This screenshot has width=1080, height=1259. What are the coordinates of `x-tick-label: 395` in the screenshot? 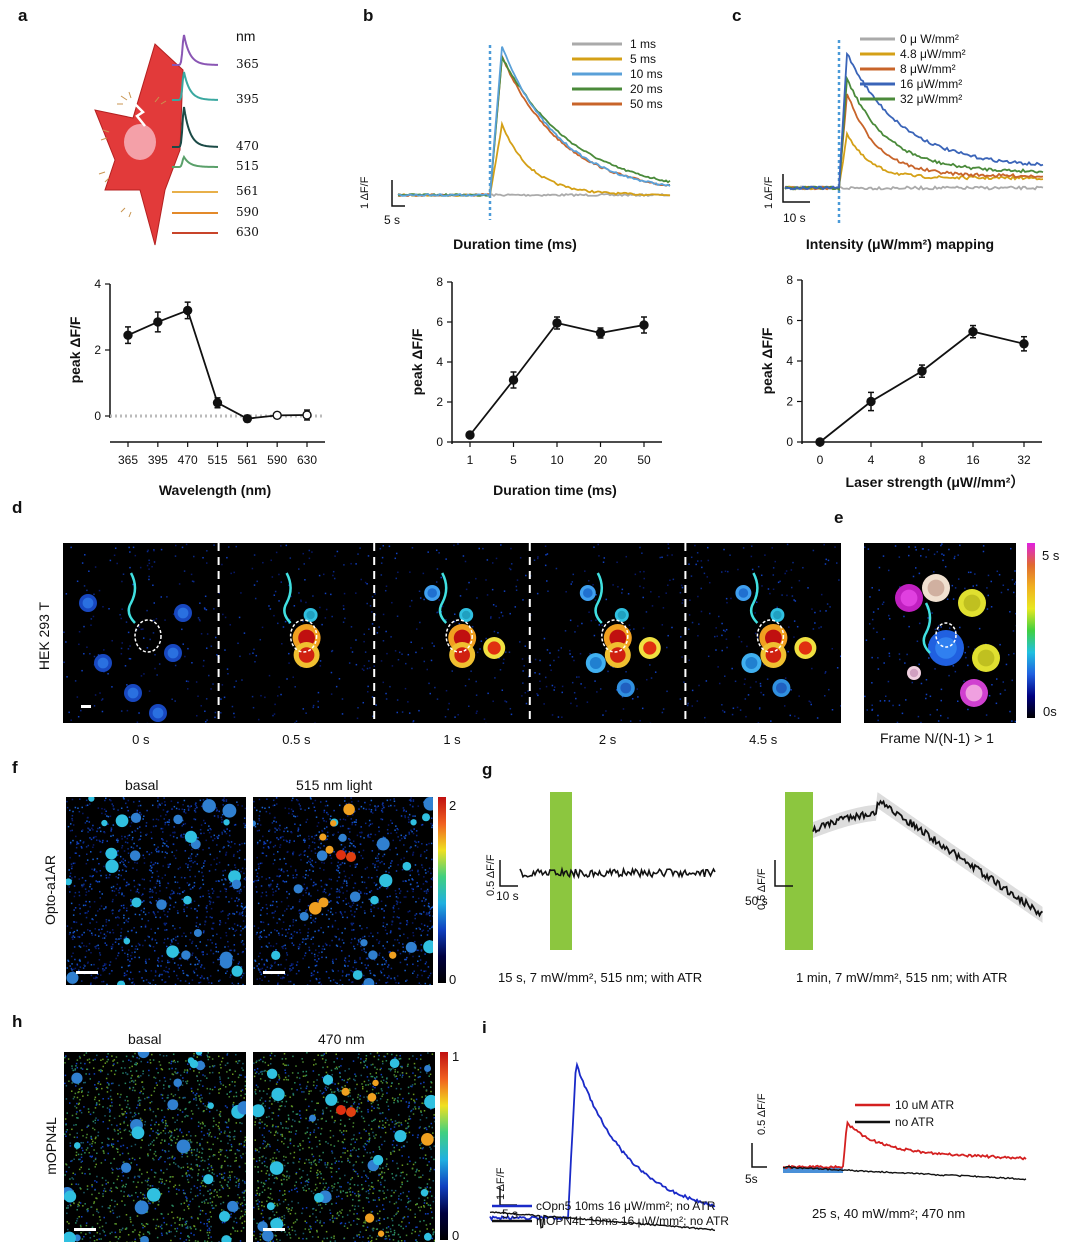 It's located at (158, 460).